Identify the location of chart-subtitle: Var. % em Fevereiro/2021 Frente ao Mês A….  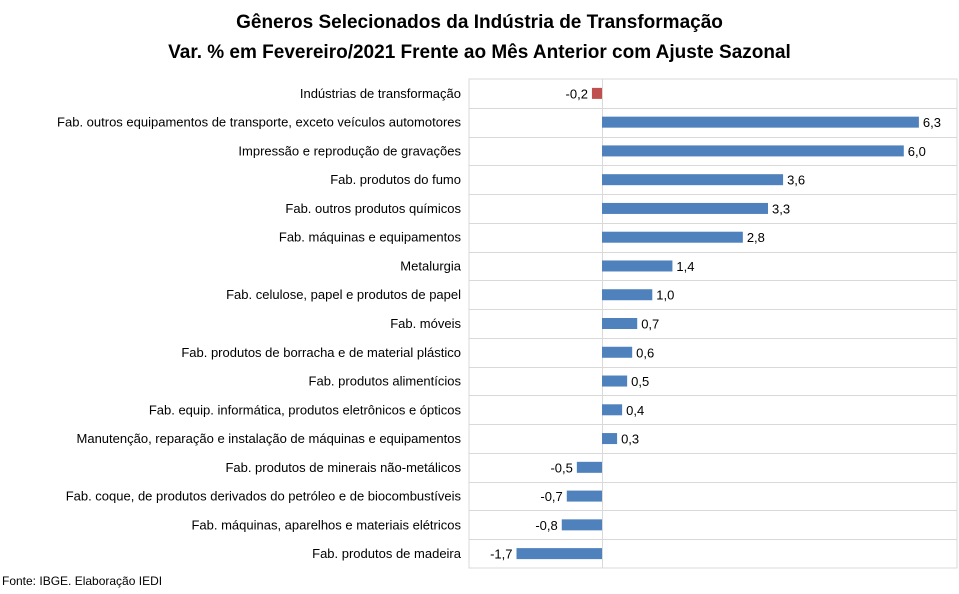
(479, 52).